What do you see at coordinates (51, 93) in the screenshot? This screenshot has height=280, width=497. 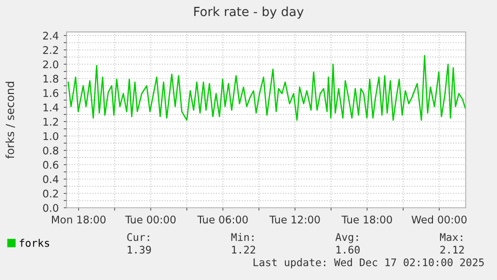 I see `y-tick-label: 1.6` at bounding box center [51, 93].